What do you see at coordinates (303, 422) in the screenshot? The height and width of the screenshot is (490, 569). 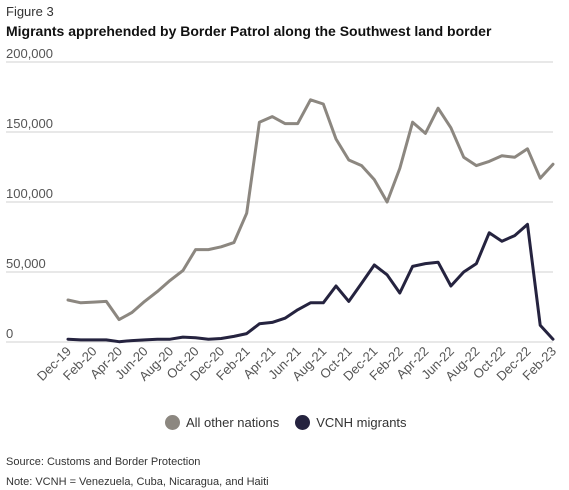 I see `legend-swatch-vcnh` at bounding box center [303, 422].